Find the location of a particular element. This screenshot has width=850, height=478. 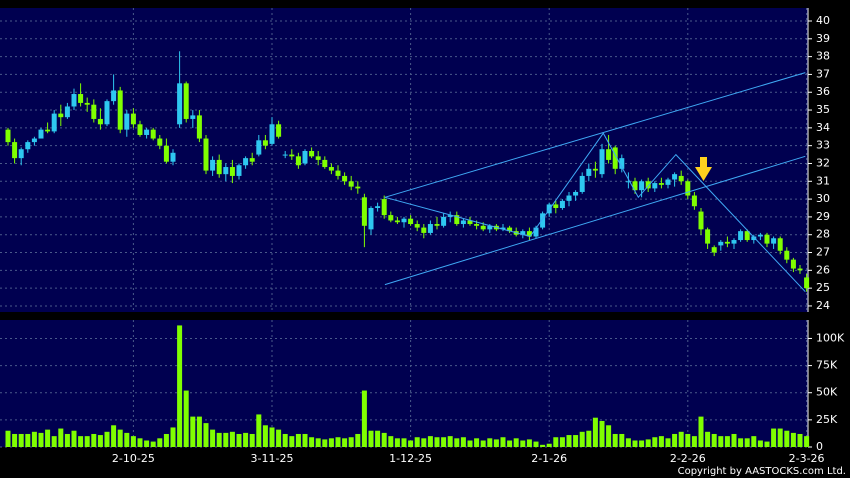

y-tick-label: 28 is located at coordinates (823, 234).